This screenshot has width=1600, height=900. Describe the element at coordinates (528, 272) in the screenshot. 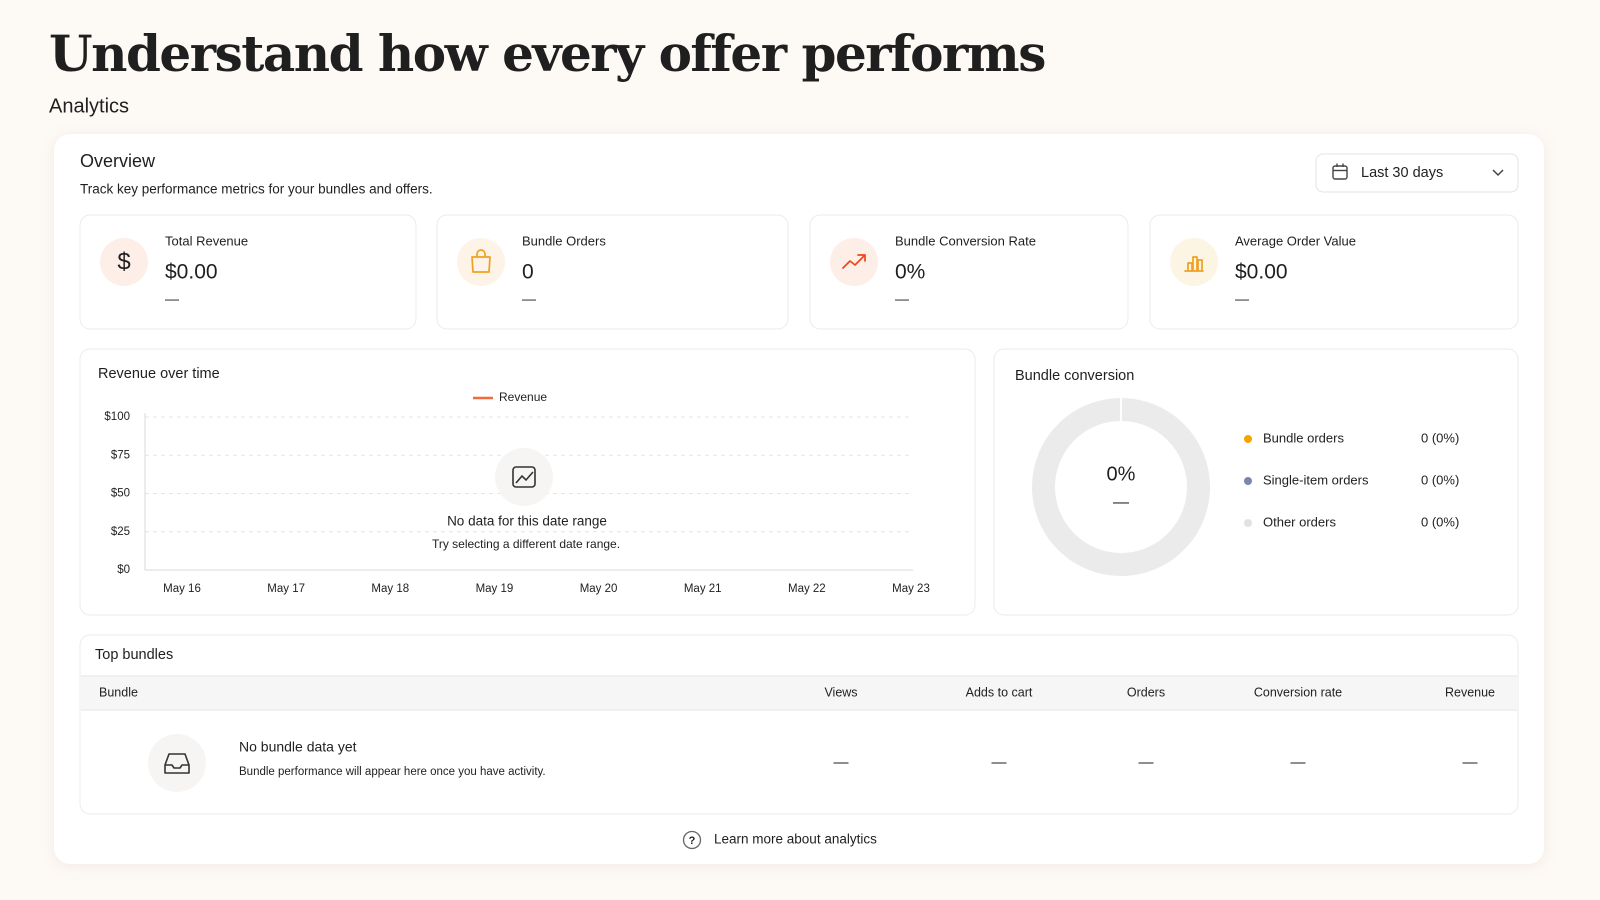

I see `metric-value: 0` at that location.